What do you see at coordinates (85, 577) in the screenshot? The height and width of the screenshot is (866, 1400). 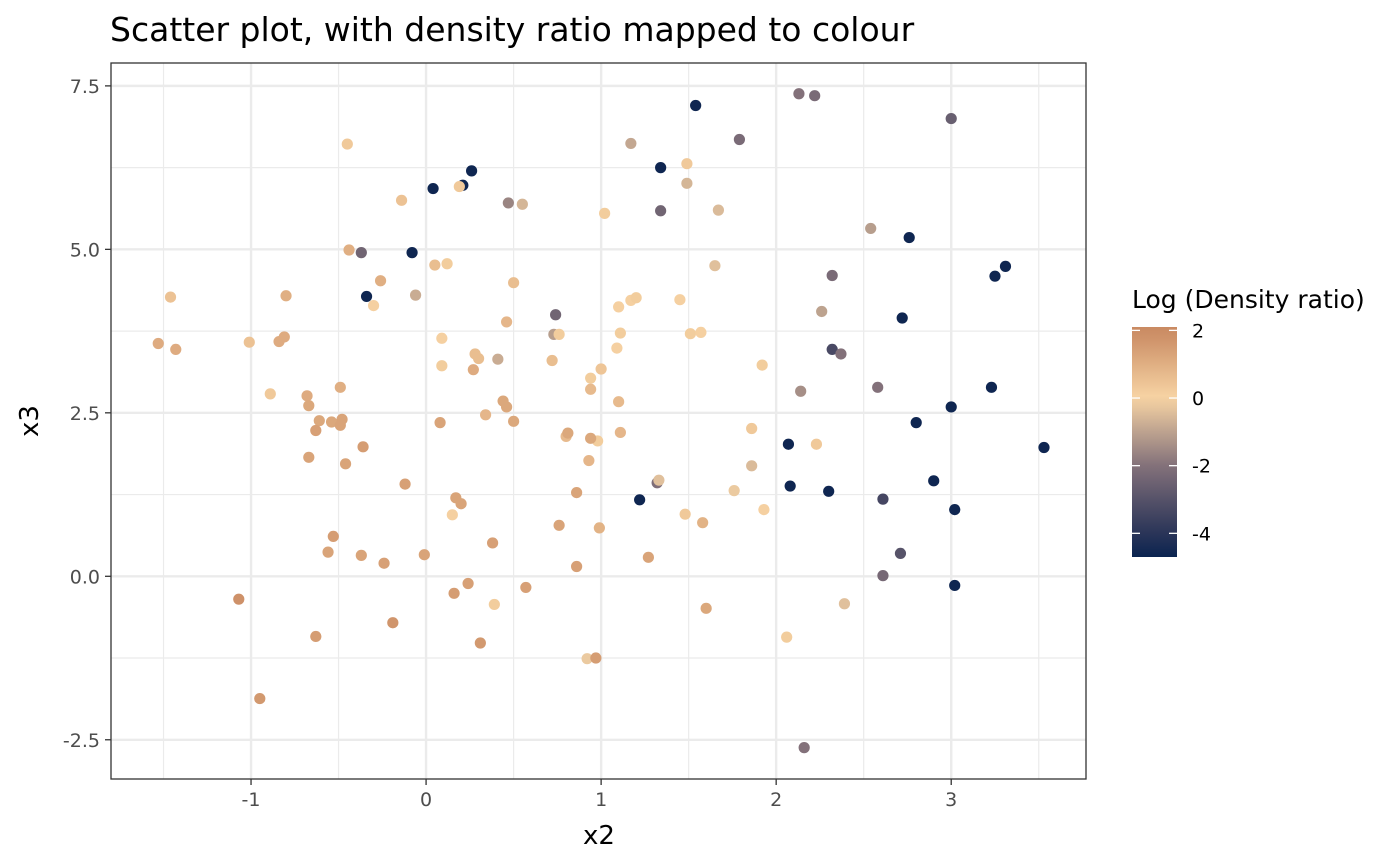 I see `y-tick-label: 0.0` at bounding box center [85, 577].